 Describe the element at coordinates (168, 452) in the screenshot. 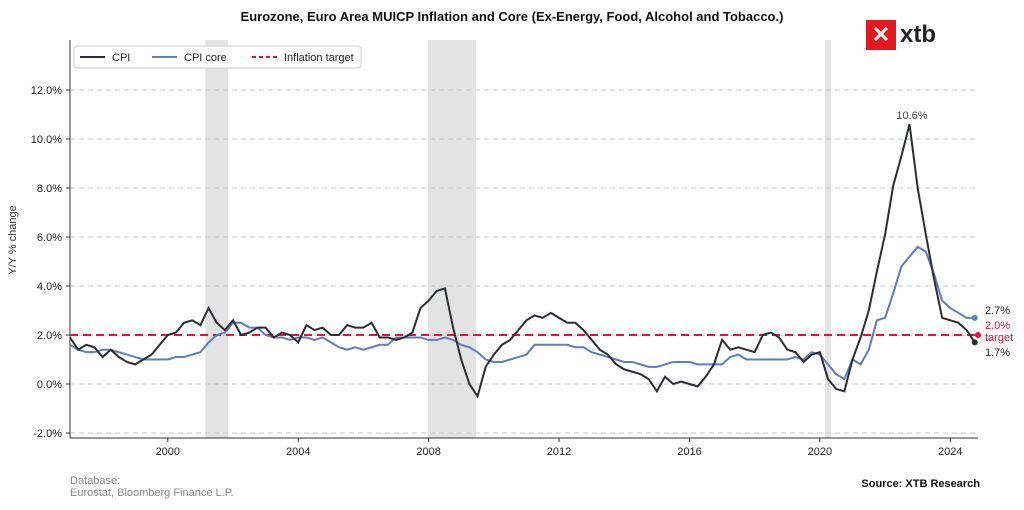

I see `x-tick-label: 2000` at that location.